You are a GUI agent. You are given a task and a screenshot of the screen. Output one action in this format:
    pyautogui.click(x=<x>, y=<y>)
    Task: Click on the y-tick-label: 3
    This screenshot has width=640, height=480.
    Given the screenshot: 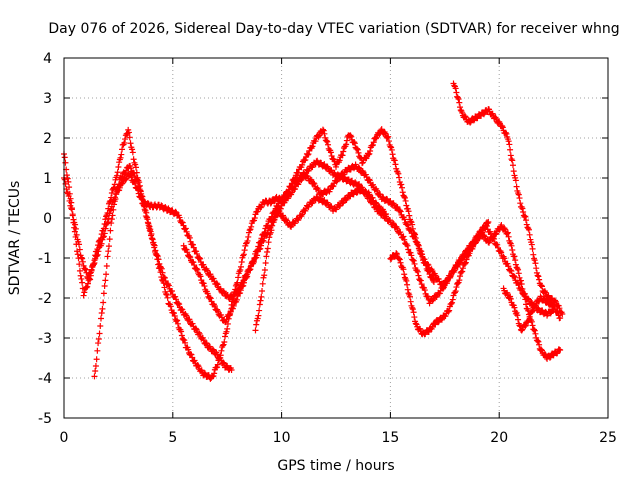 What is the action you would take?
    pyautogui.click(x=47, y=99)
    